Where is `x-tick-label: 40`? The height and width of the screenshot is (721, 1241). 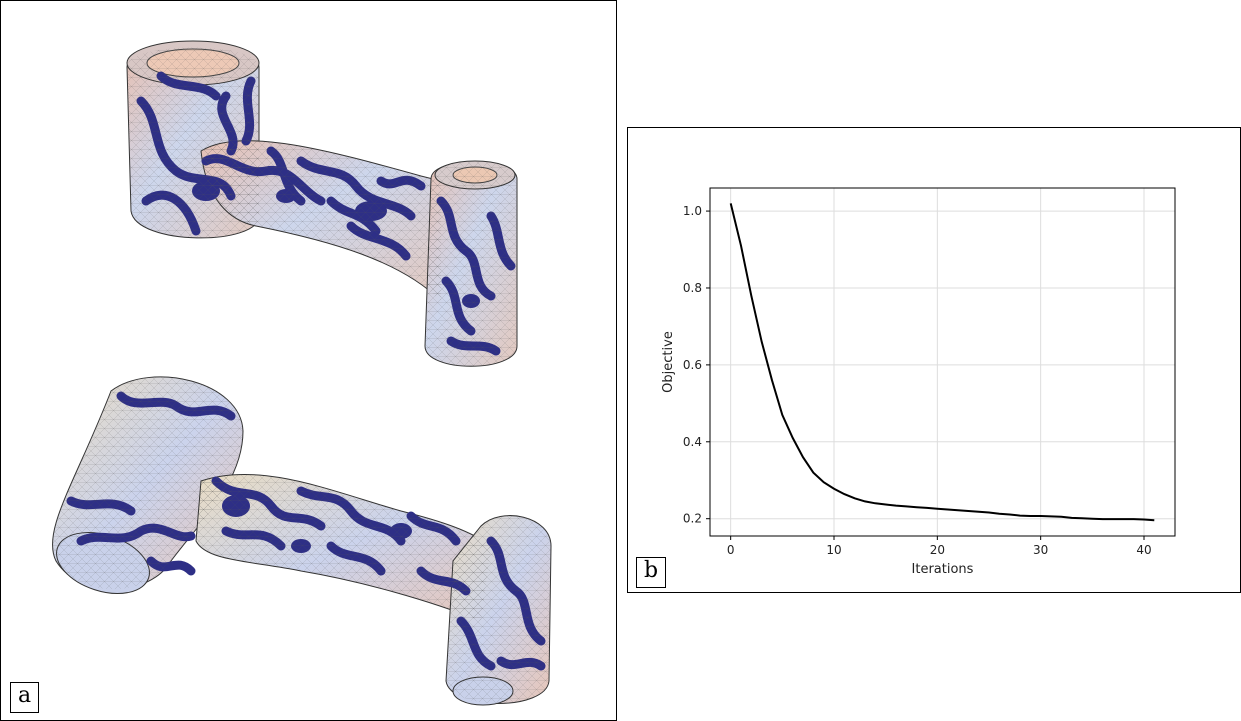 x-tick-label: 40 is located at coordinates (1143, 550).